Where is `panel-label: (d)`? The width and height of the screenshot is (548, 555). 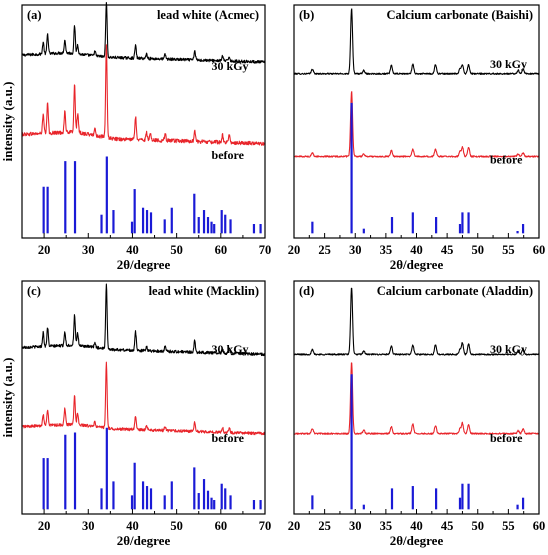 panel-label: (d) is located at coordinates (306, 291).